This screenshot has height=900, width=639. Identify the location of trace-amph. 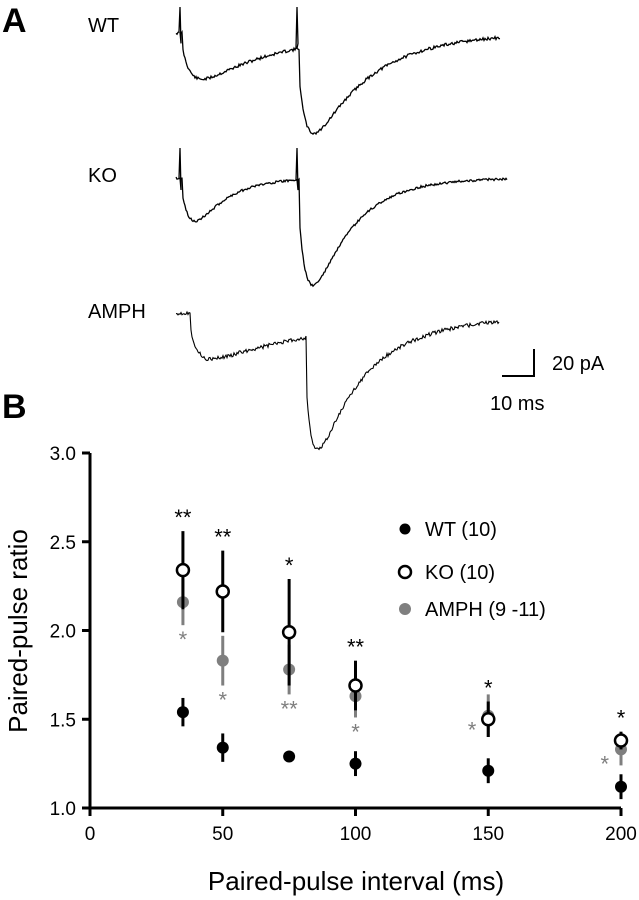
(337, 380).